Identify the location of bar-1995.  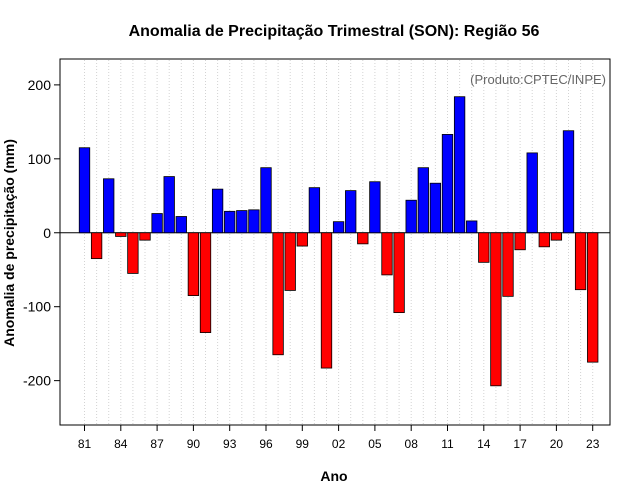
(254, 221).